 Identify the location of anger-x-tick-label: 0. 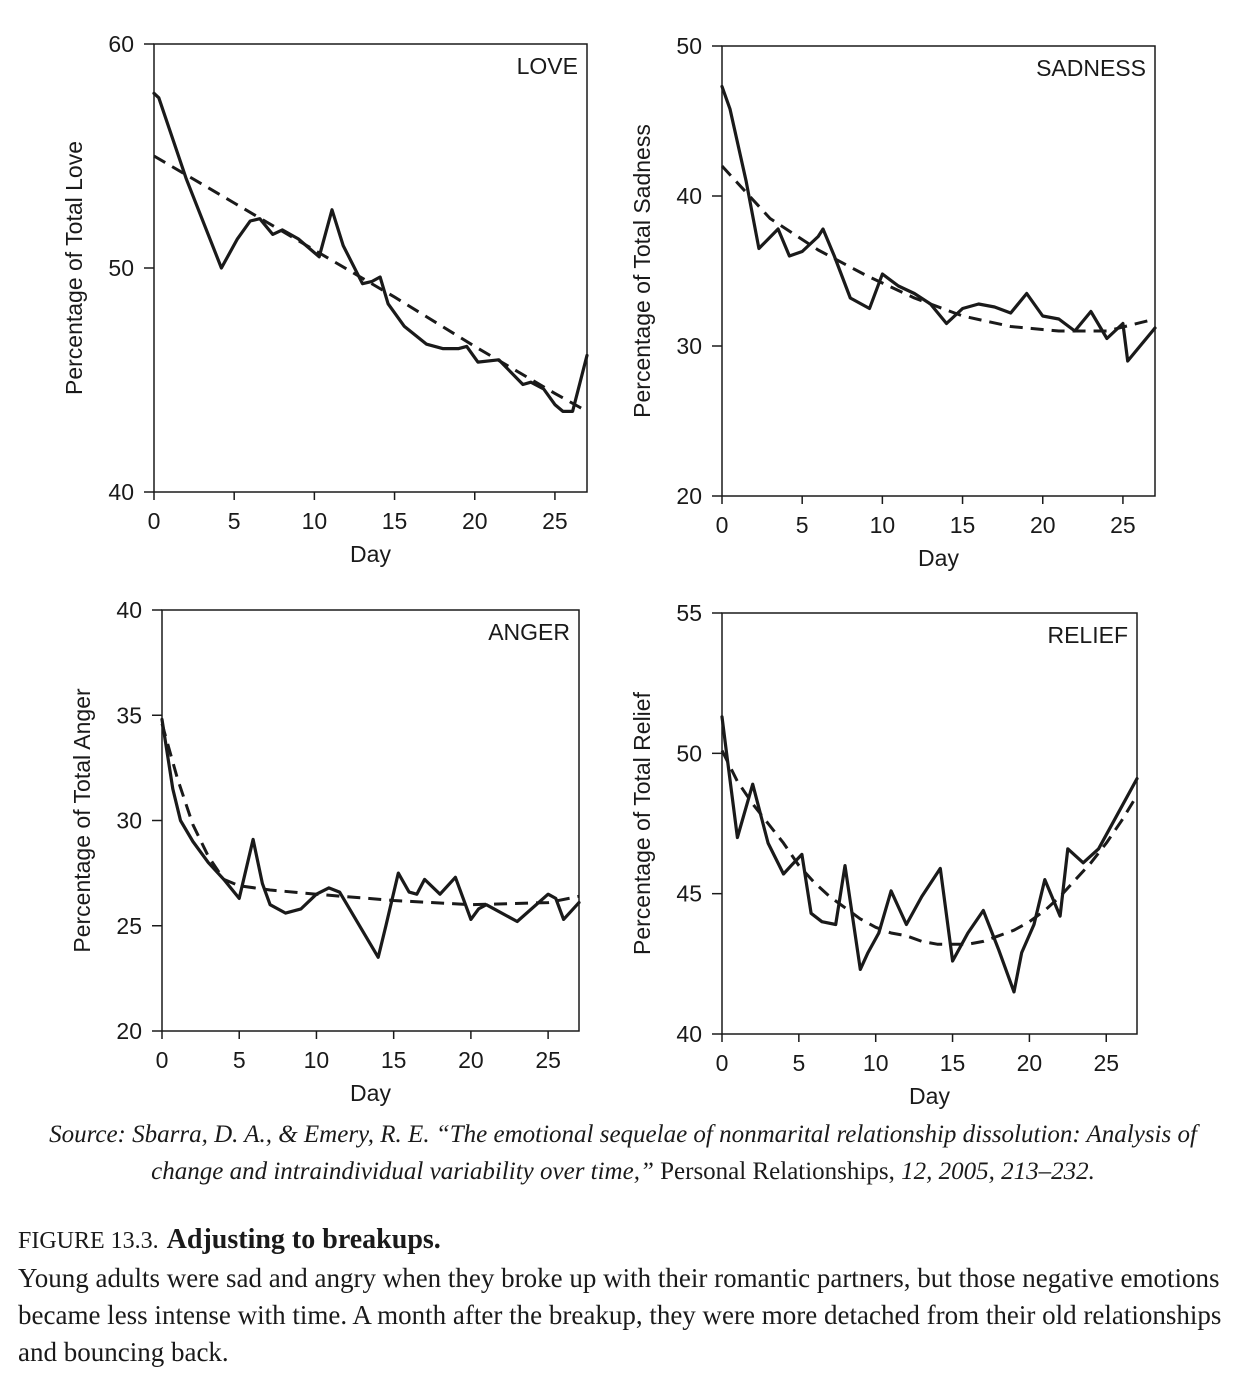
(162, 1060).